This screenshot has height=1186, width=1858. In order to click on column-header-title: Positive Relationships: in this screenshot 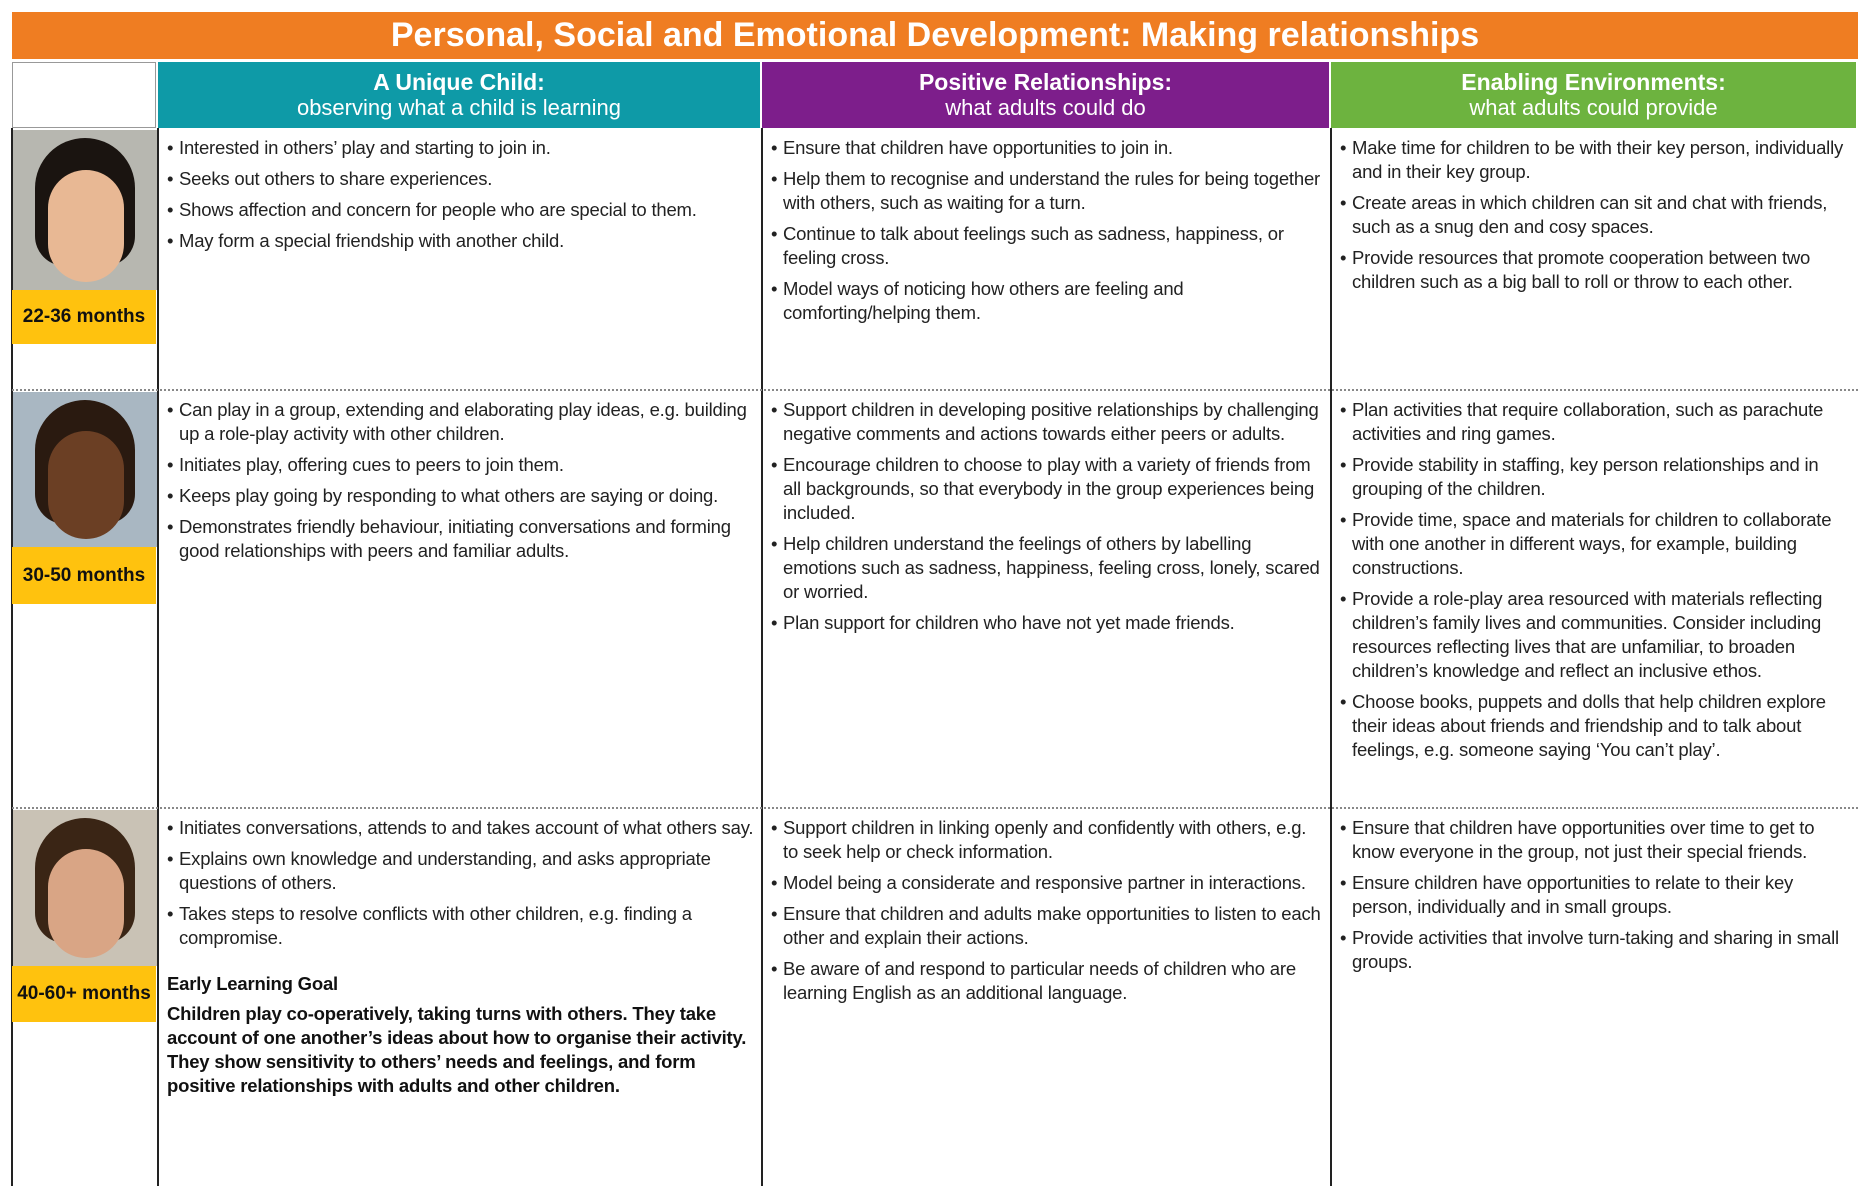, I will do `click(1045, 82)`.